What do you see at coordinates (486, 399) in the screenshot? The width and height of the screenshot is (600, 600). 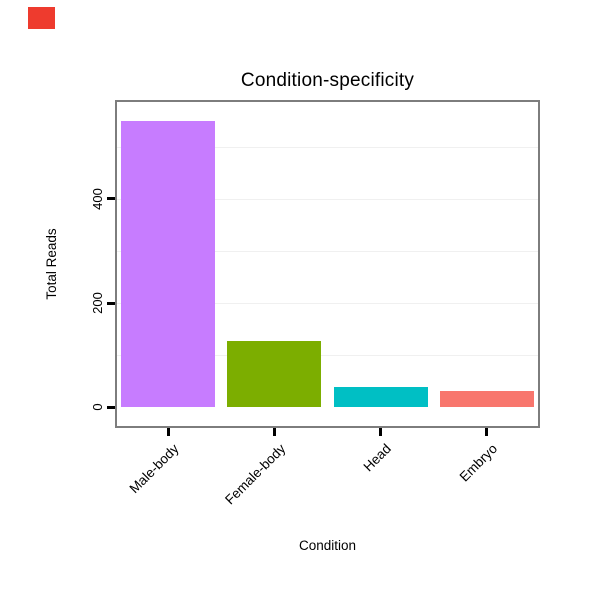 I see `bar-embryo` at bounding box center [486, 399].